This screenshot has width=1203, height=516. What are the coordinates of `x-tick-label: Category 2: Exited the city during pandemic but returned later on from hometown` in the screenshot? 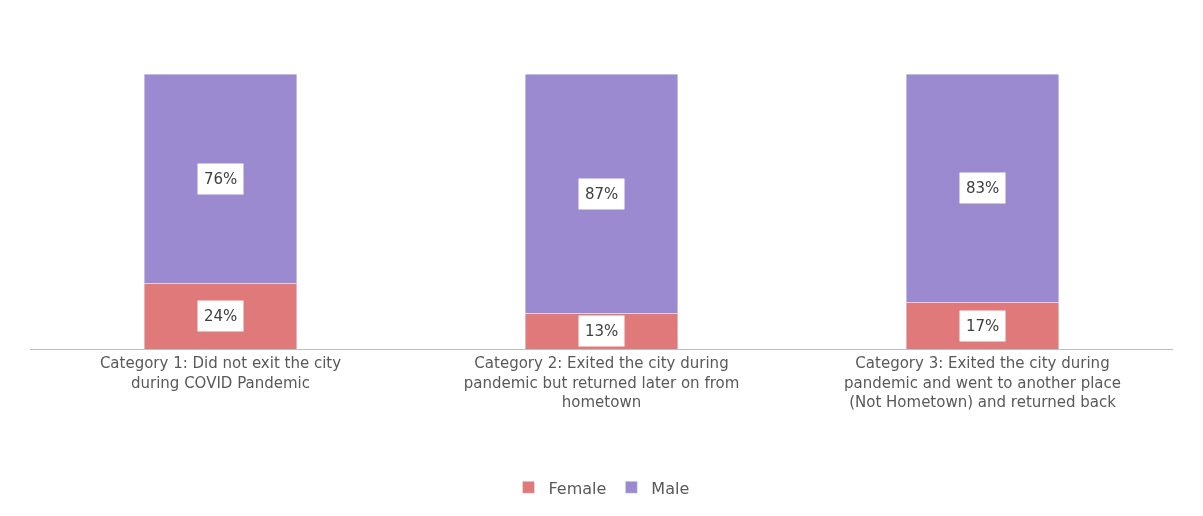 It's located at (601, 382).